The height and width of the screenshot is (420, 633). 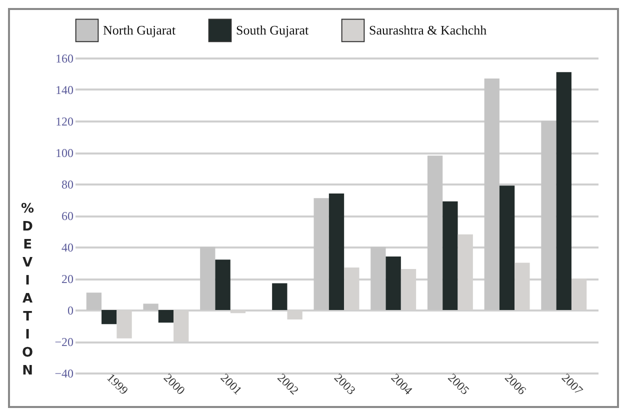 I want to click on y-tick-label: 100, so click(x=65, y=153).